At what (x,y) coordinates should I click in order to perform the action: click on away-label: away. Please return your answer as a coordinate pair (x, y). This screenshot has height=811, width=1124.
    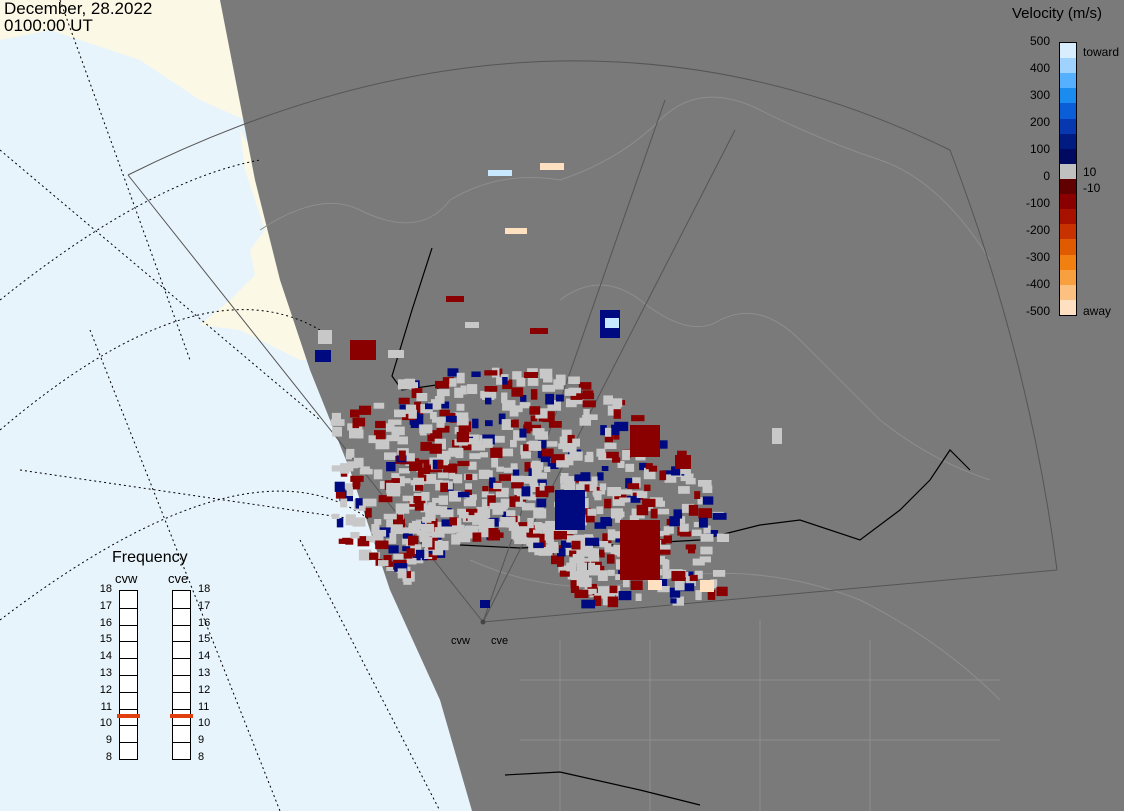
    Looking at the image, I should click on (1097, 311).